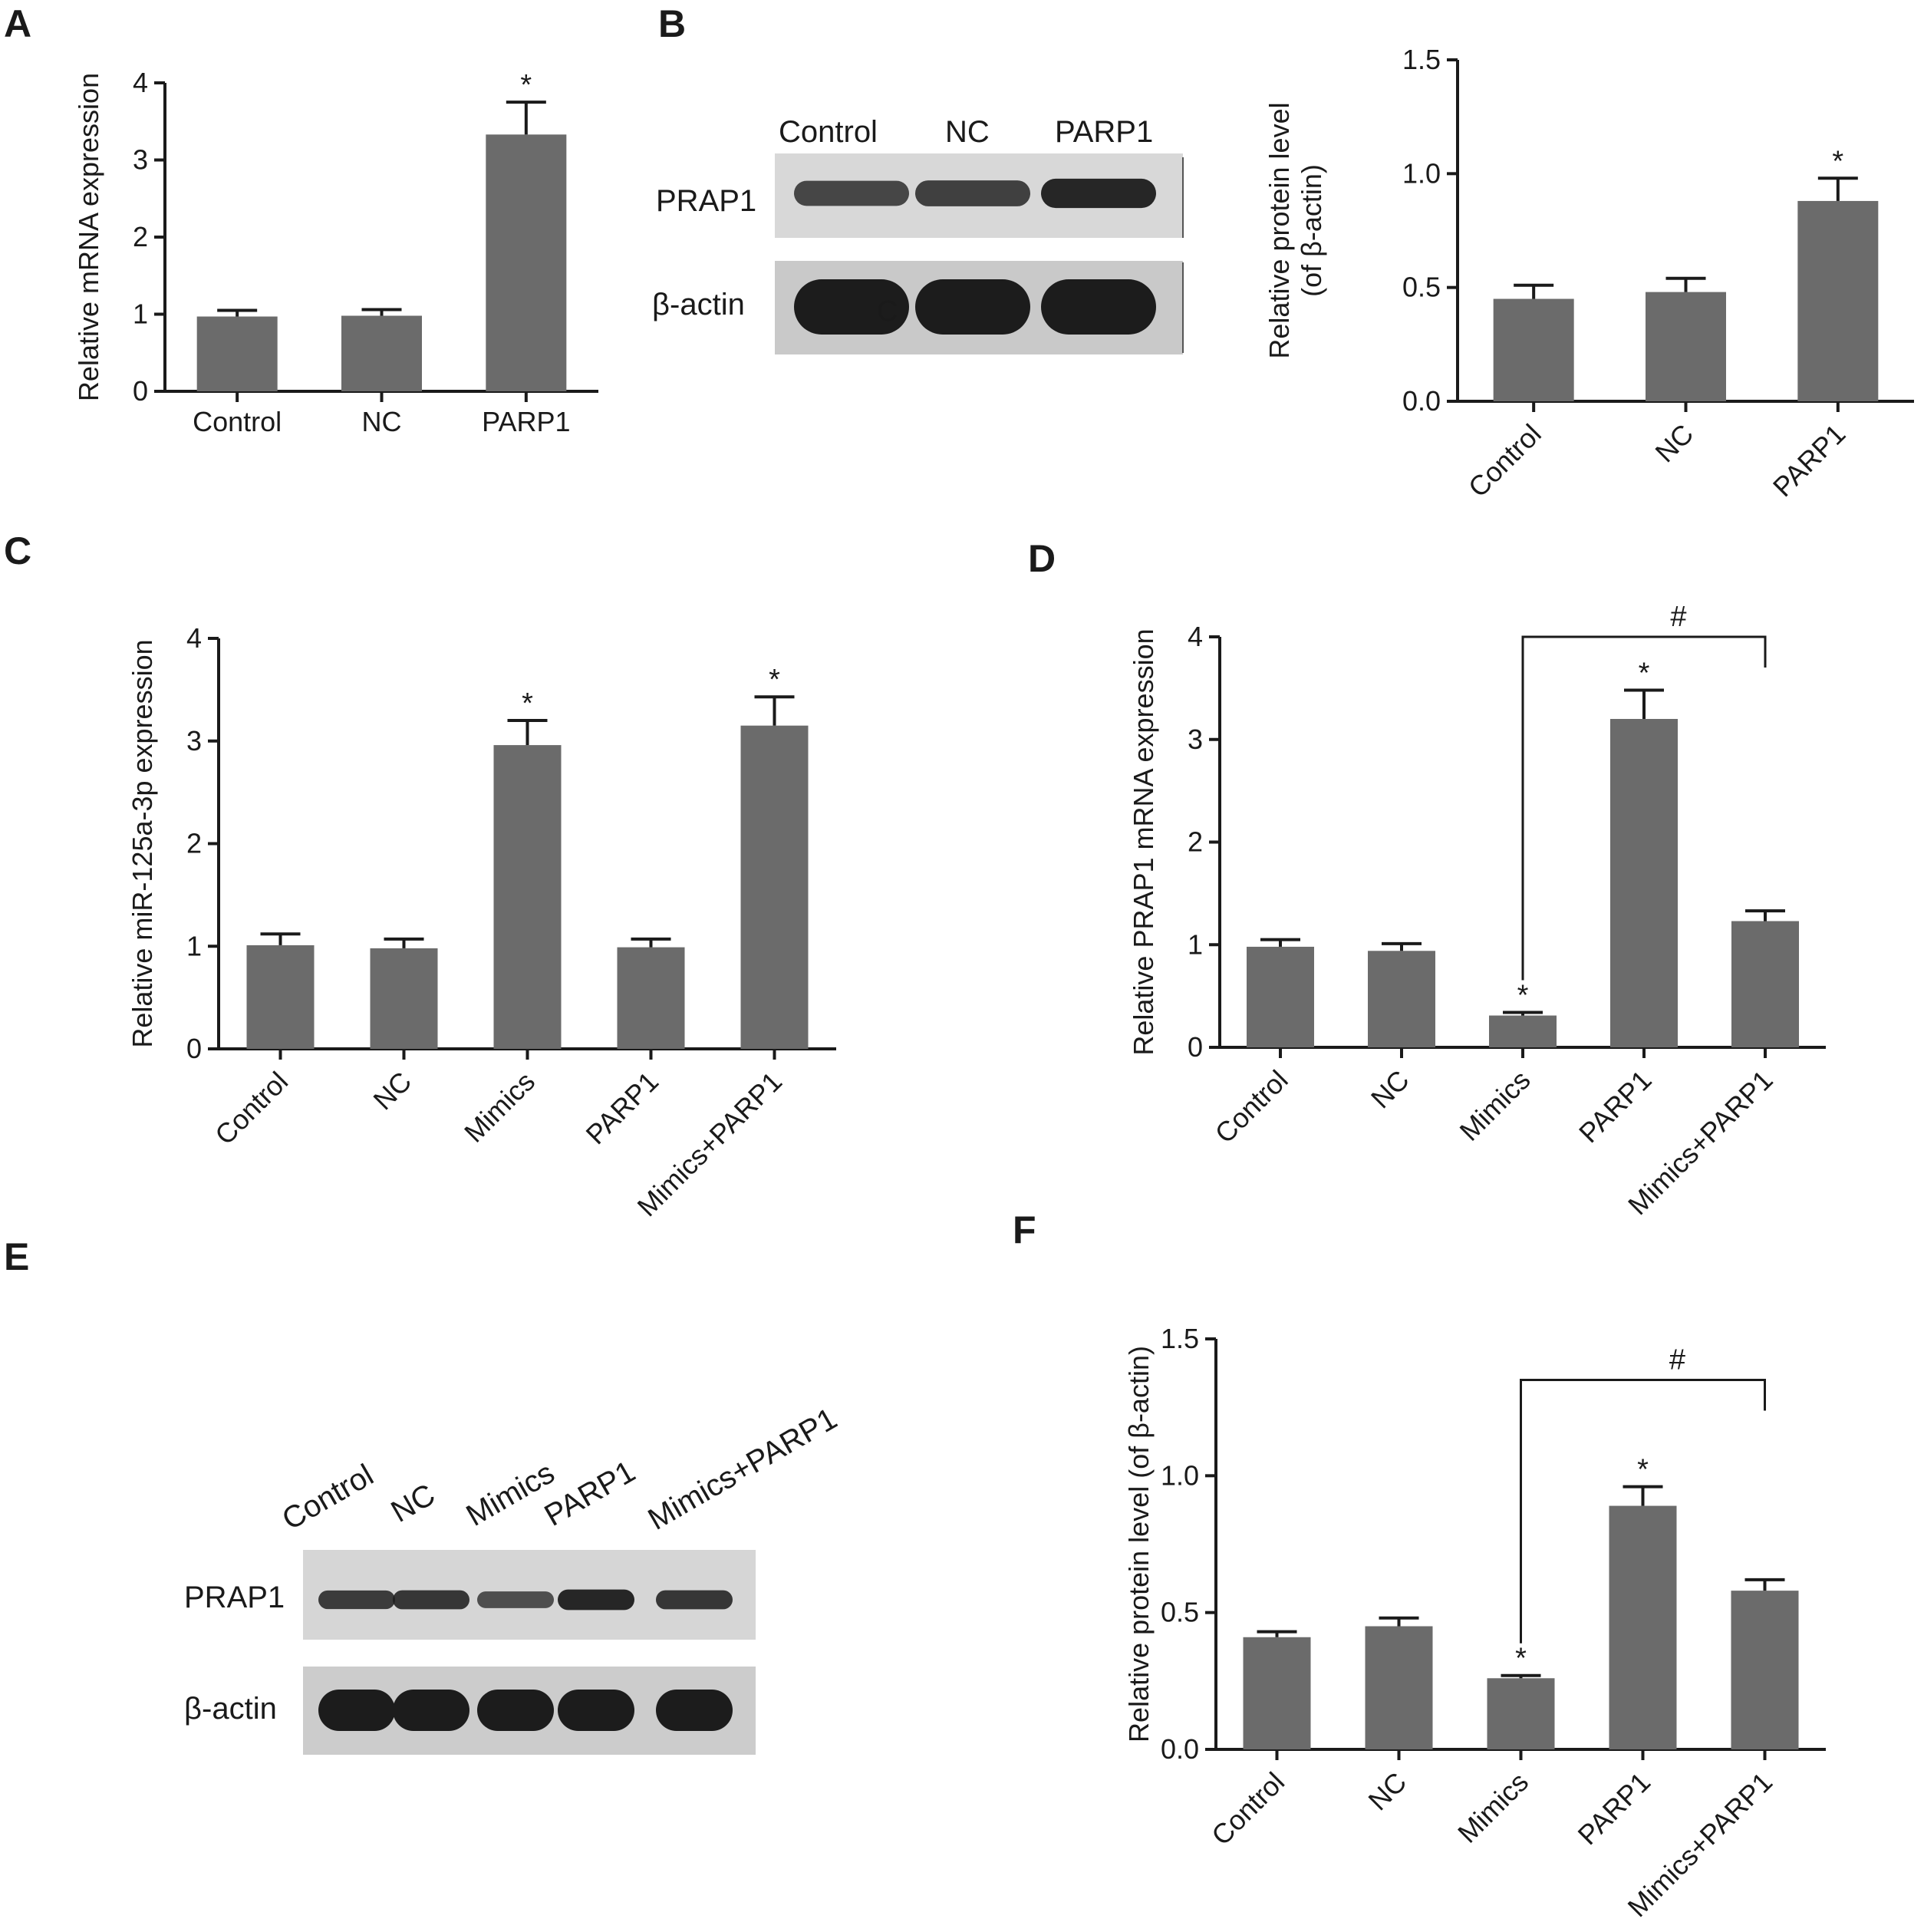  Describe the element at coordinates (1180, 1749) in the screenshot. I see `y-tick-label: 0.0` at that location.